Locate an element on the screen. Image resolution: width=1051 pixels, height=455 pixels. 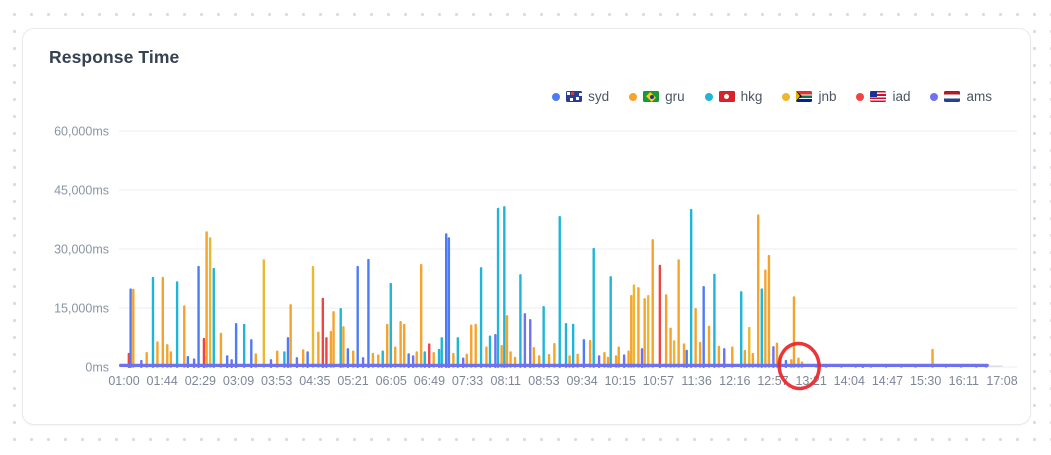
legend-label: syd is located at coordinates (599, 96).